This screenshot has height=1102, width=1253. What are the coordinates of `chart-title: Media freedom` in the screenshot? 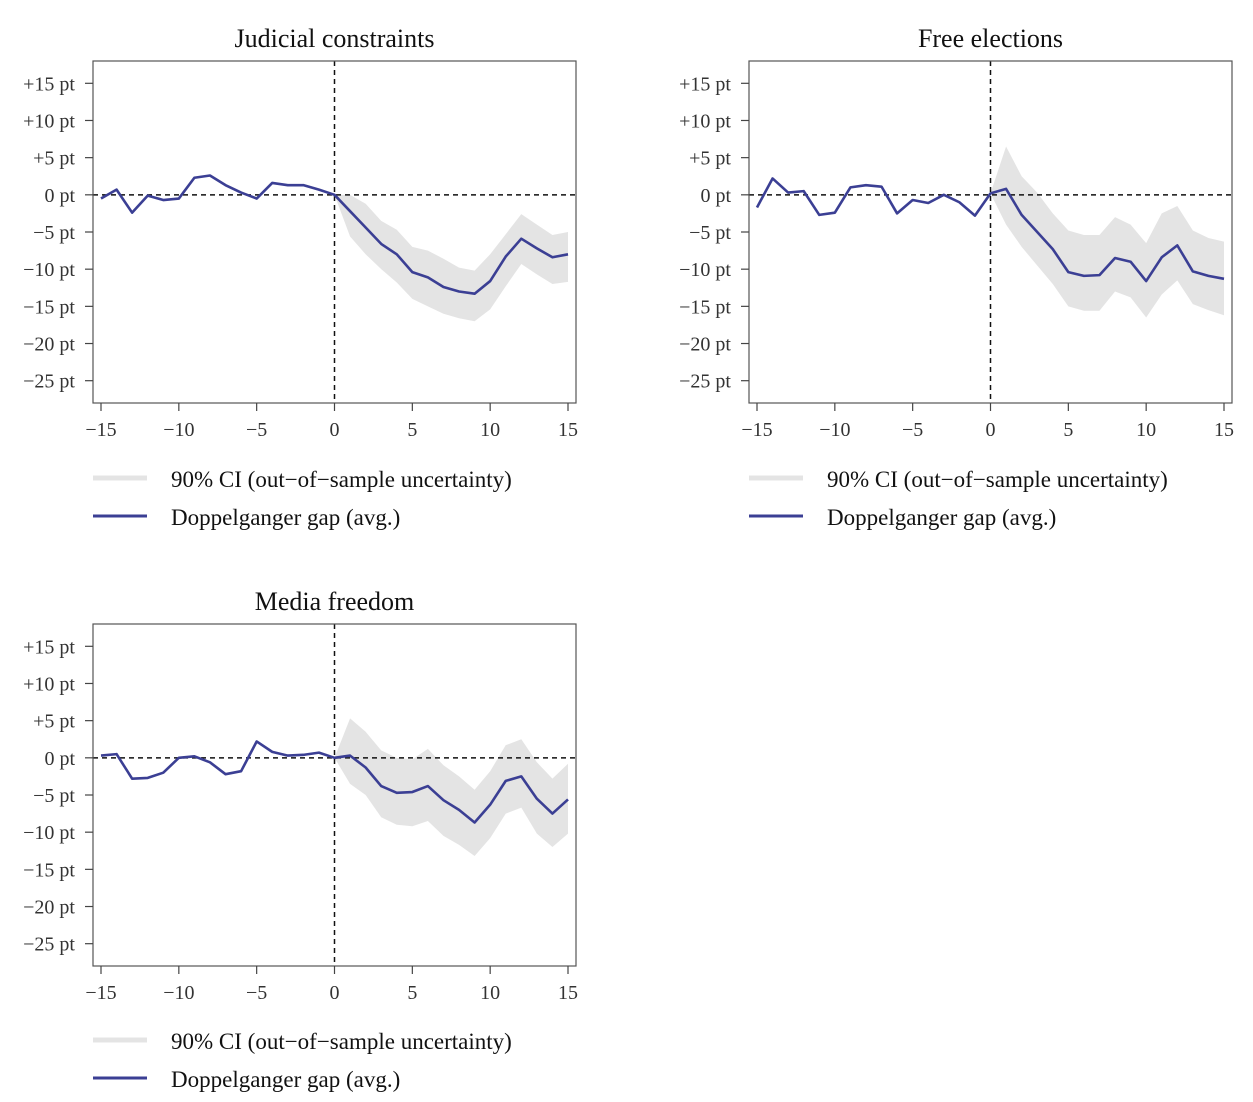 It's located at (335, 601).